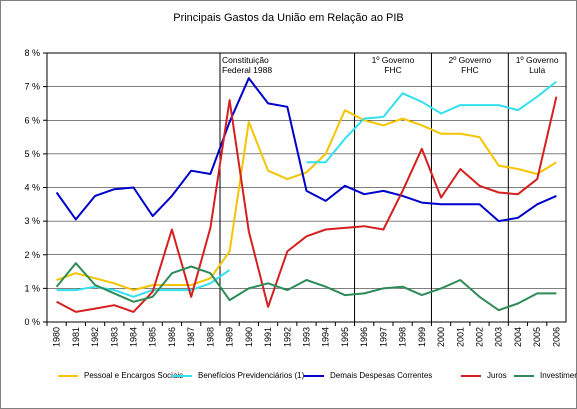 This screenshot has height=409, width=577. I want to click on x-tick-label: 1983, so click(114, 337).